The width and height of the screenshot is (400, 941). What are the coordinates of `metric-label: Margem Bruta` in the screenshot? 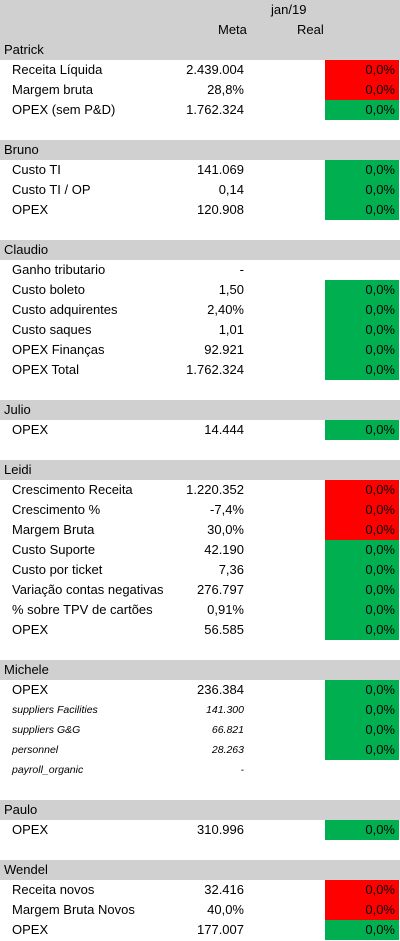 It's located at (53, 529).